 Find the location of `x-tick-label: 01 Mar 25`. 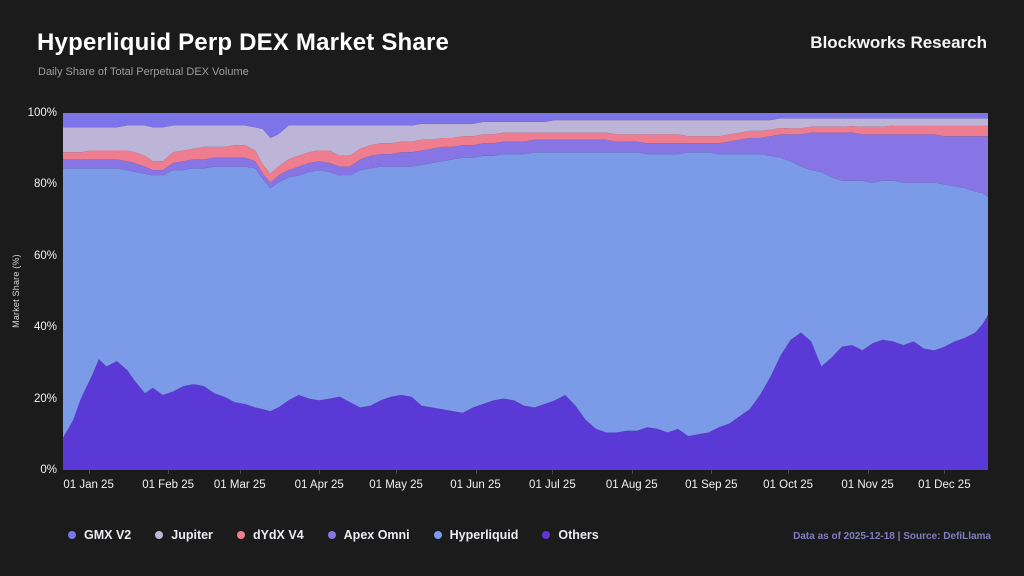

x-tick-label: 01 Mar 25 is located at coordinates (239, 485).